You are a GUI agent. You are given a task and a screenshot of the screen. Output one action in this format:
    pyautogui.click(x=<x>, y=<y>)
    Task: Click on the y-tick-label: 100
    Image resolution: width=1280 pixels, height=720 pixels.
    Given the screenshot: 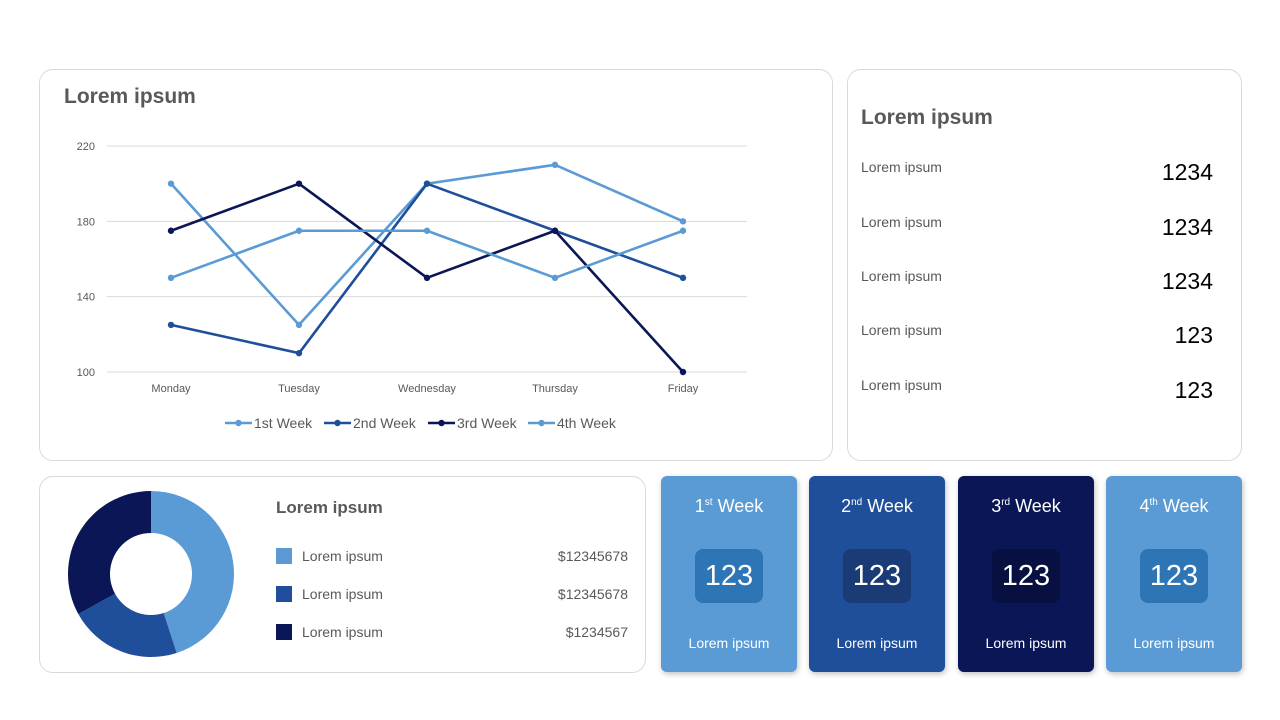 What is the action you would take?
    pyautogui.click(x=86, y=373)
    